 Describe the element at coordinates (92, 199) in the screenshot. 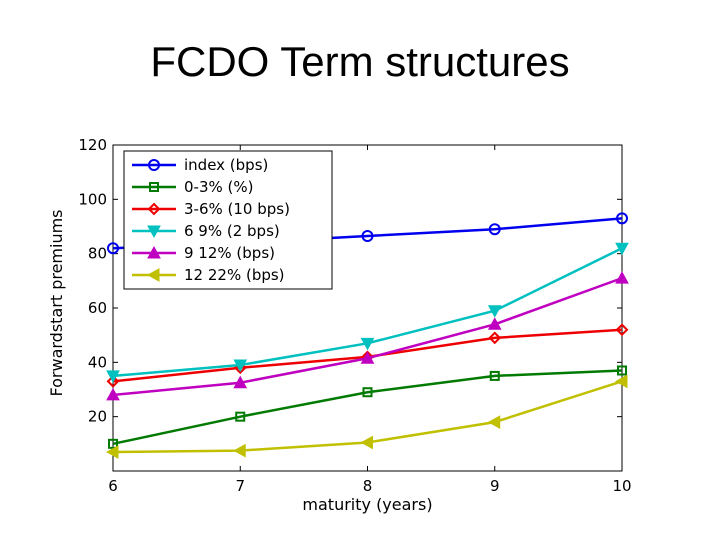

I see `y-tick-label: 100` at that location.